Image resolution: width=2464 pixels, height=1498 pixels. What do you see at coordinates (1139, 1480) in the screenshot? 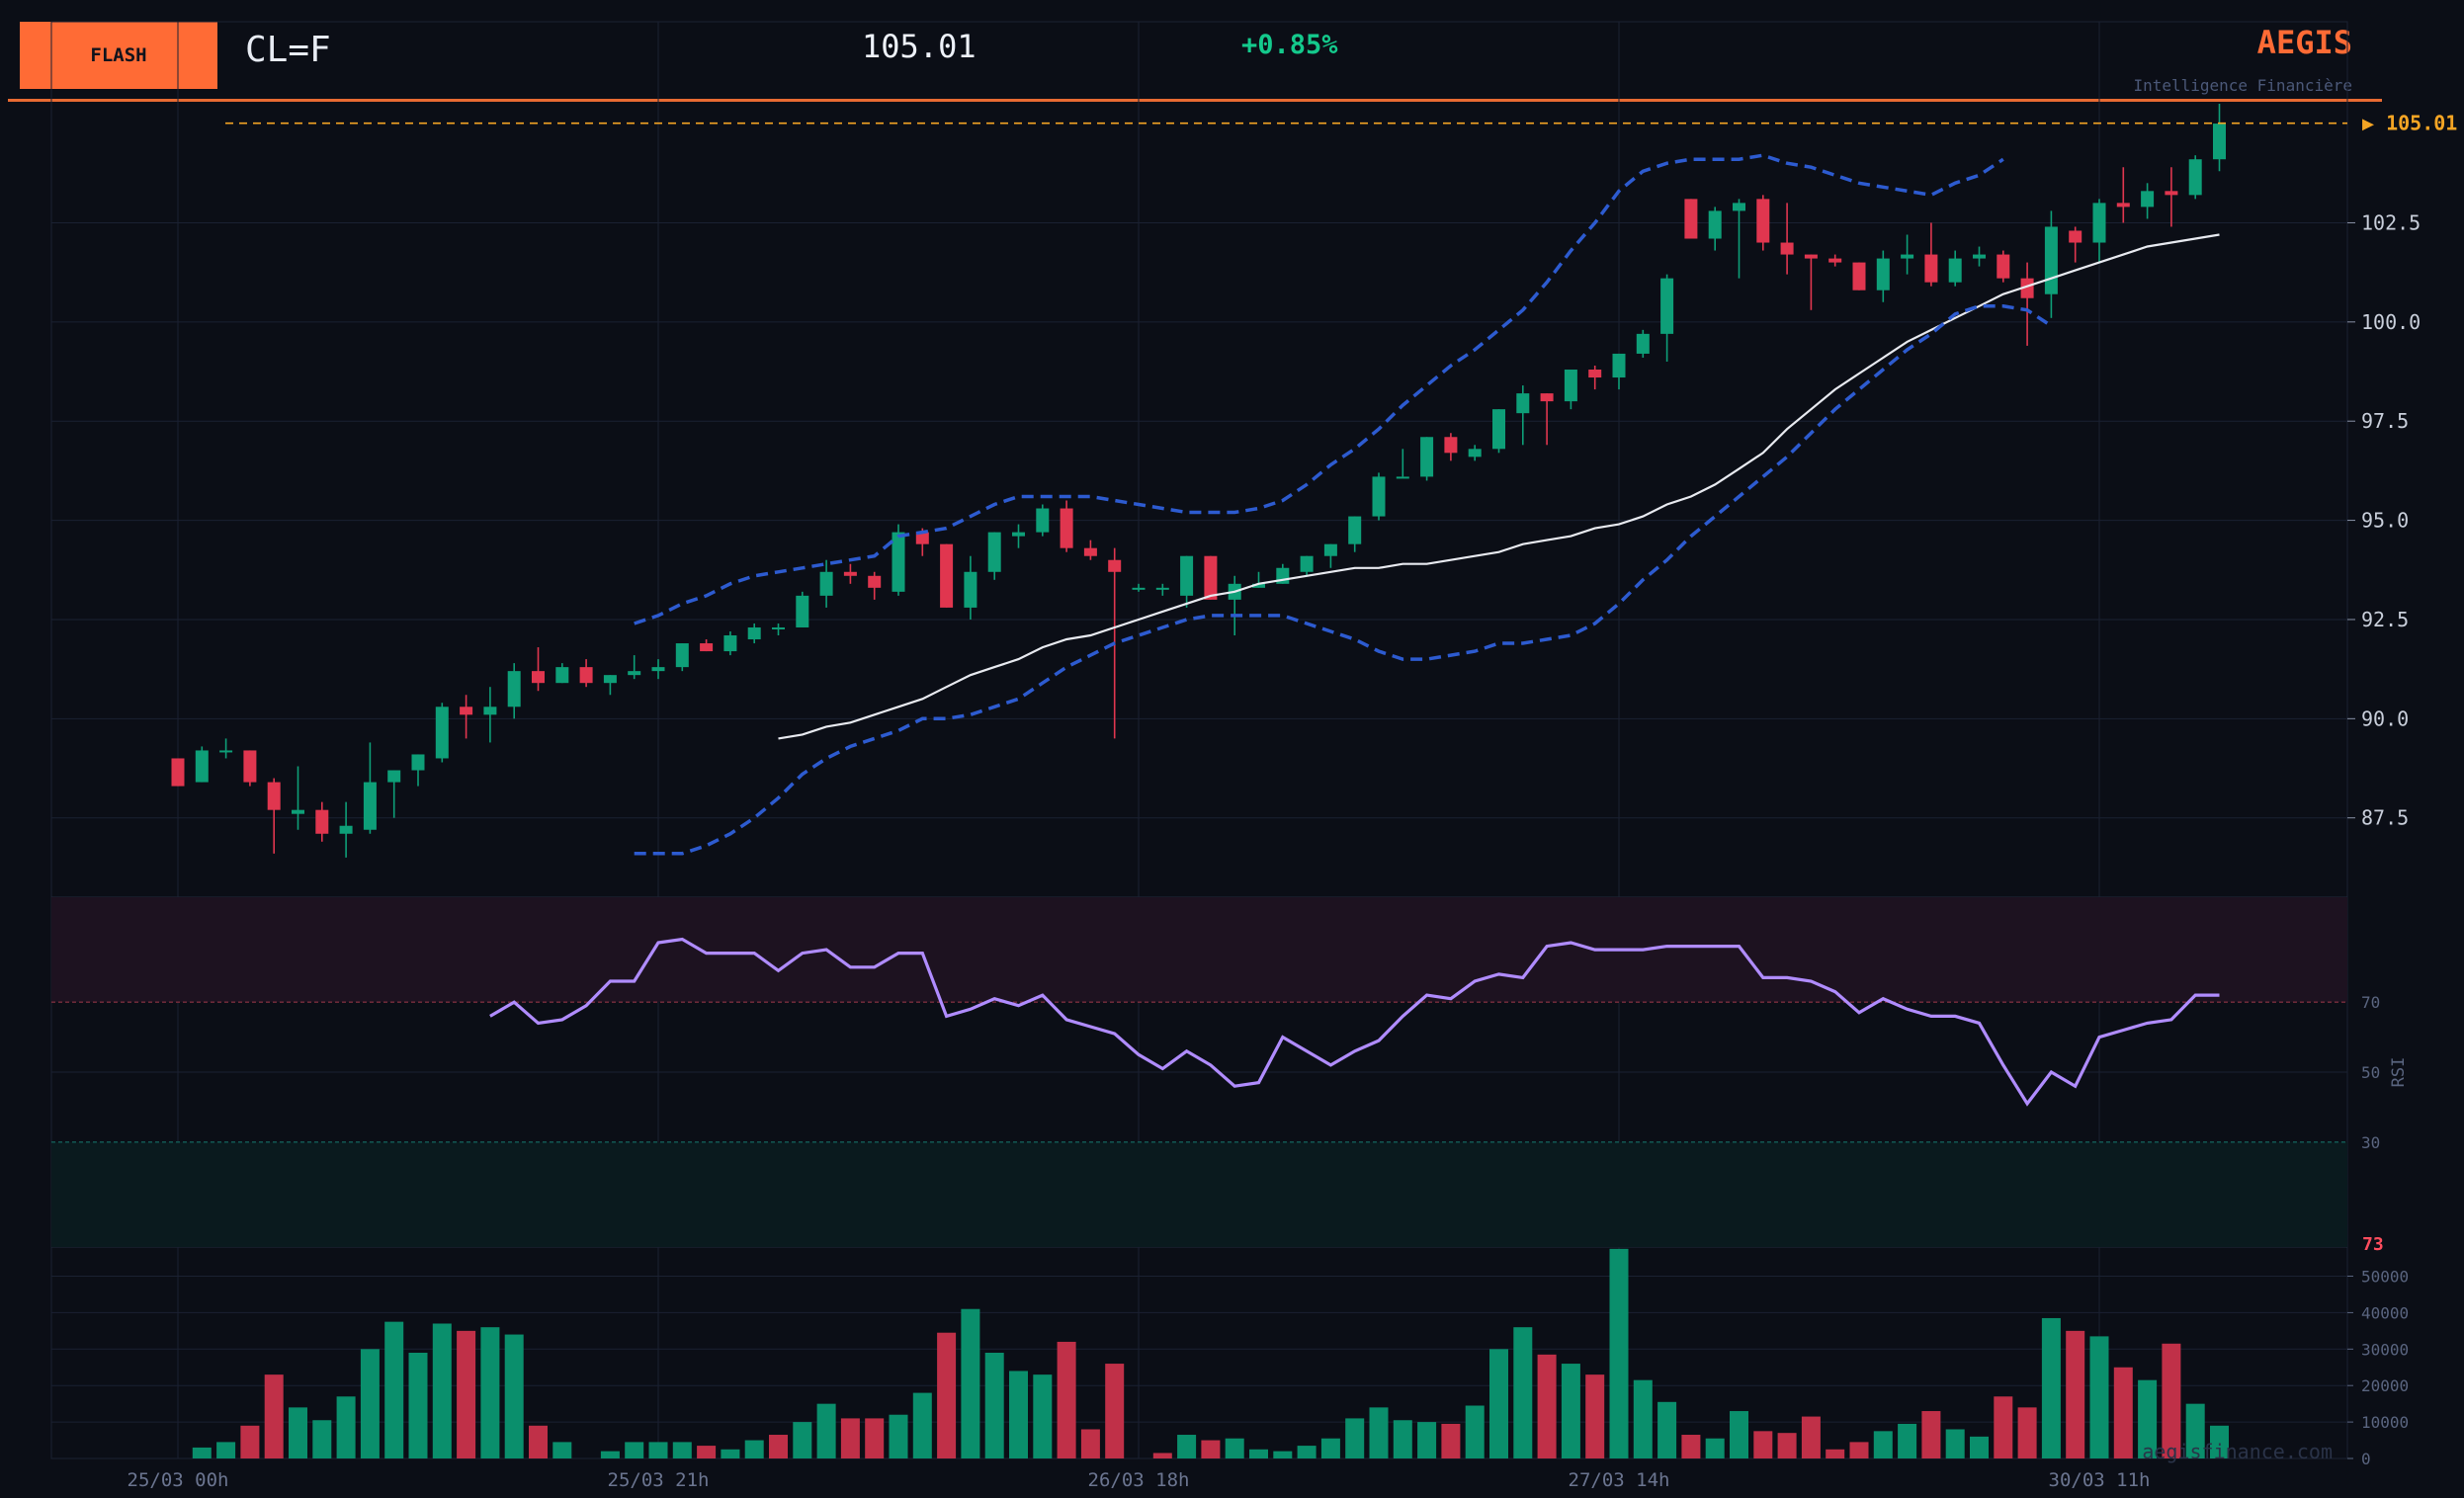
I see `x-tick-label: 26/03 18h` at bounding box center [1139, 1480].